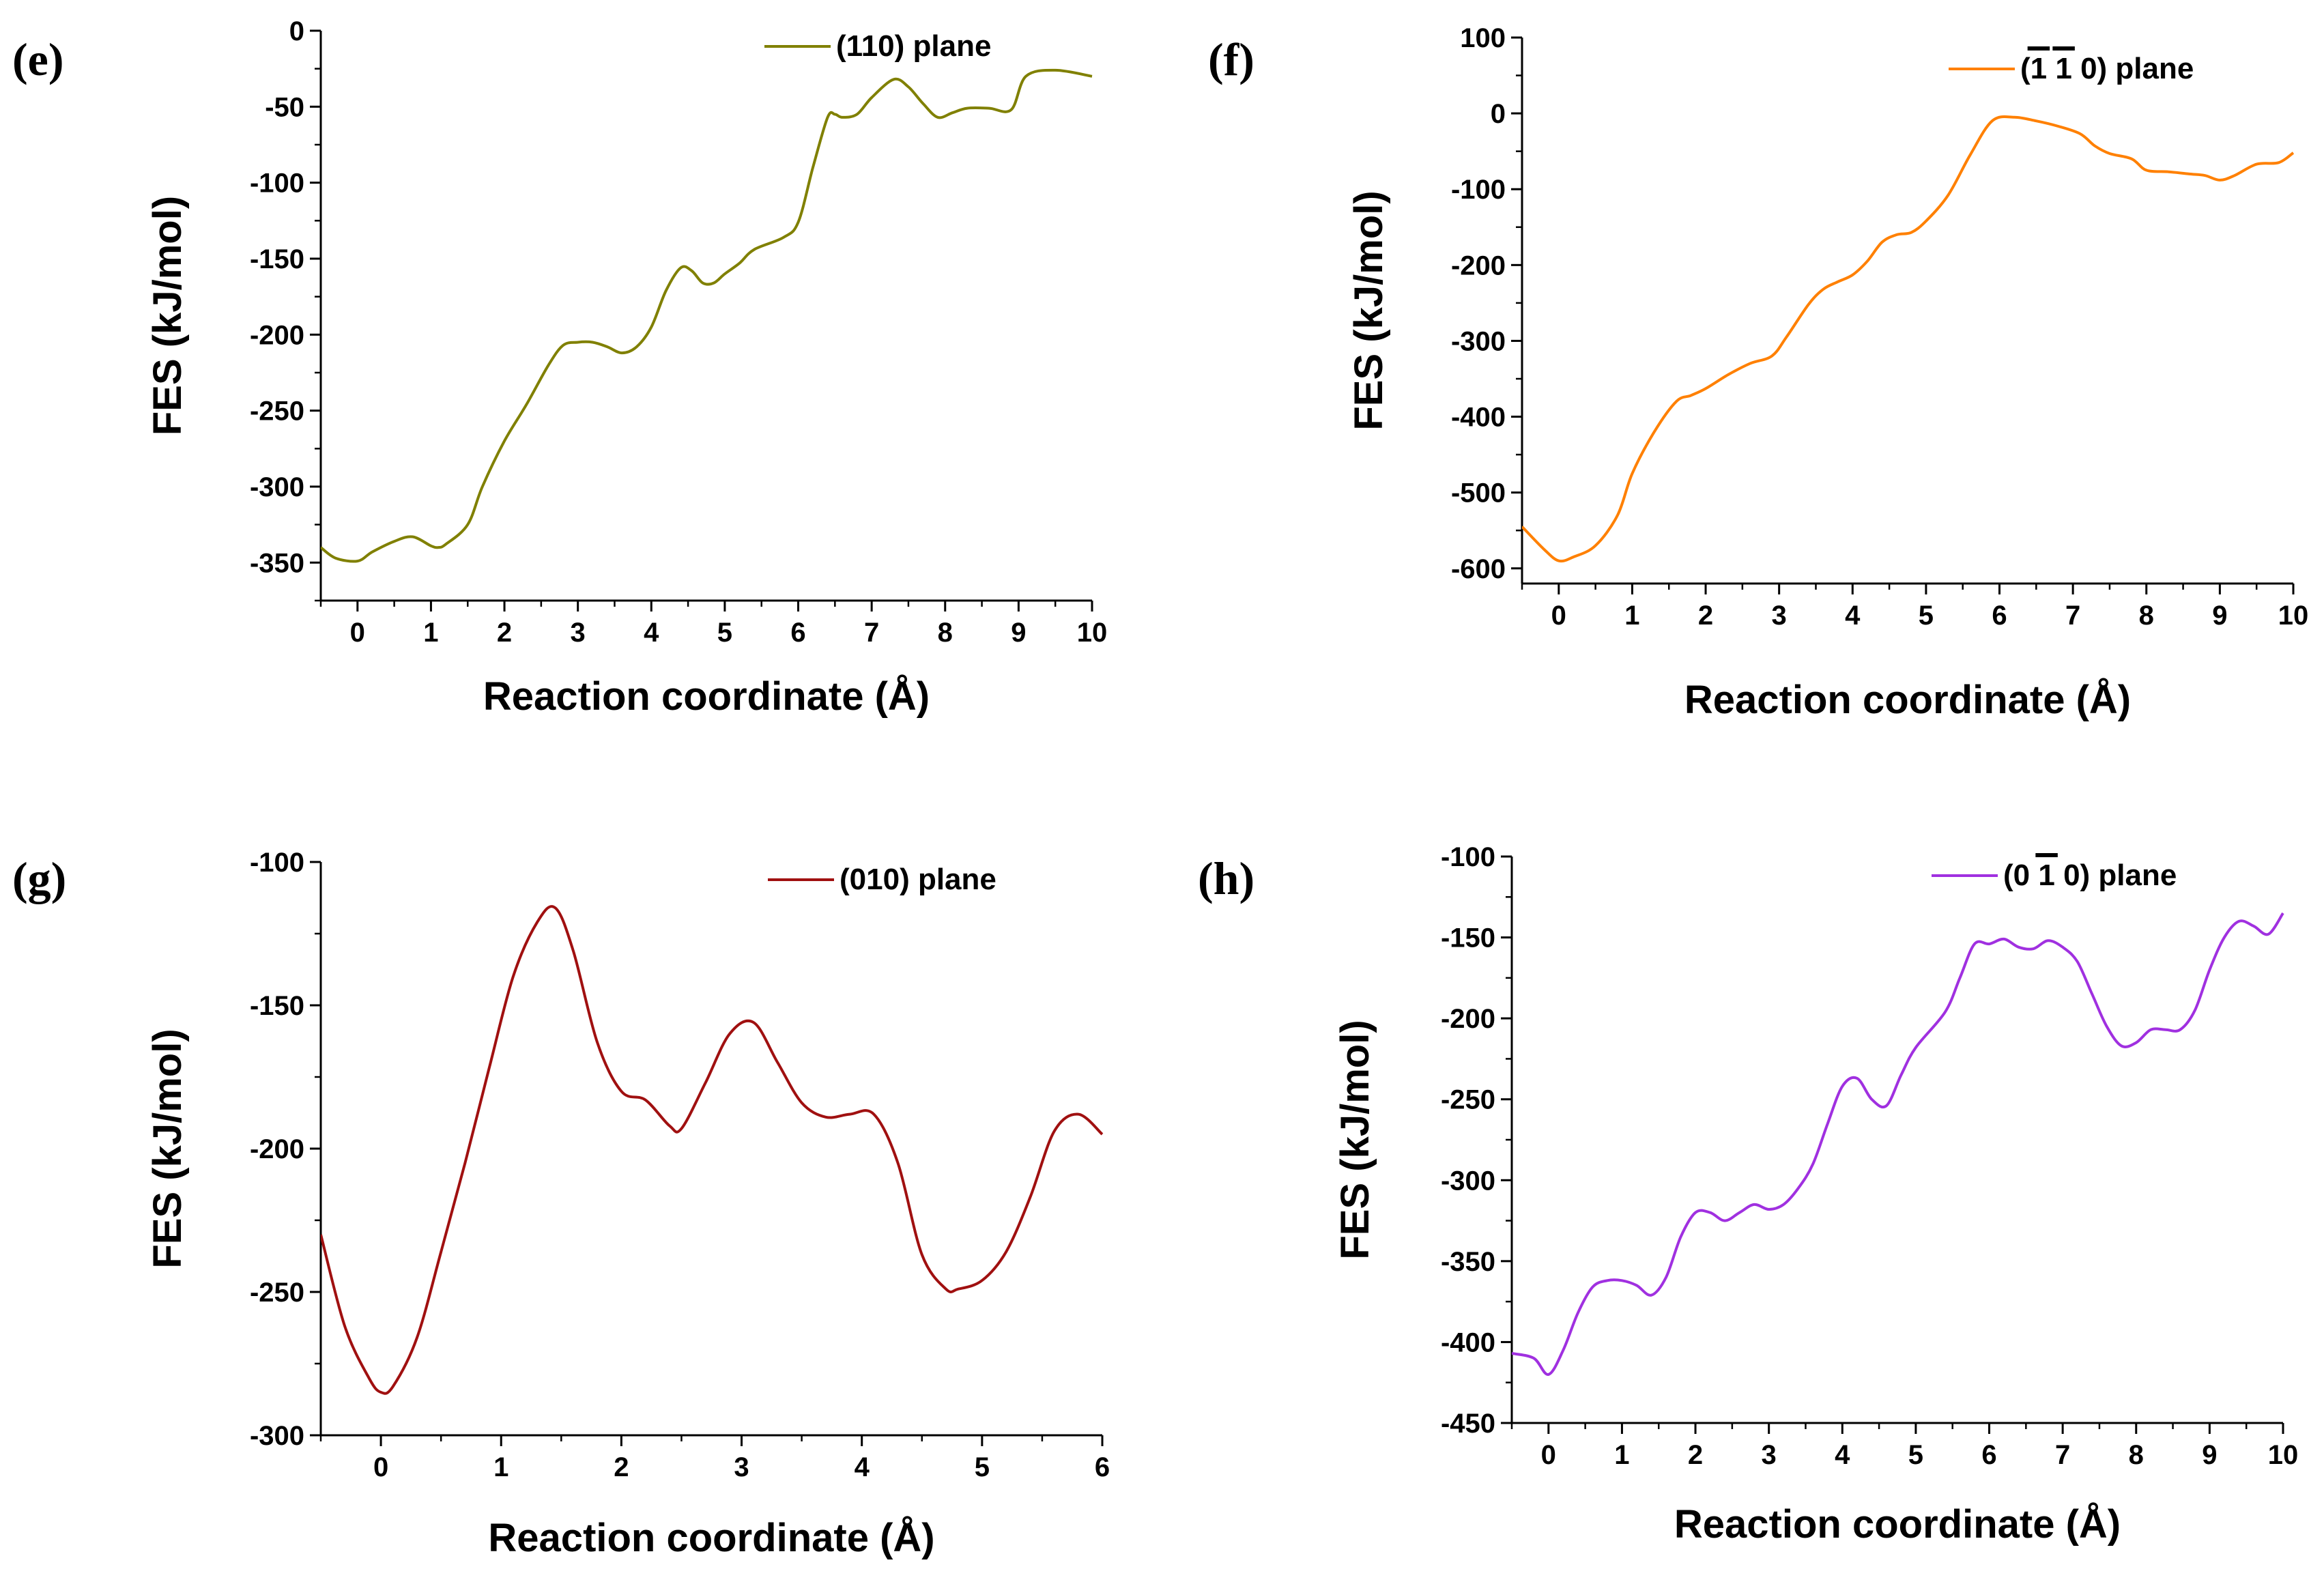  I want to click on panel-letter: (f), so click(1231, 59).